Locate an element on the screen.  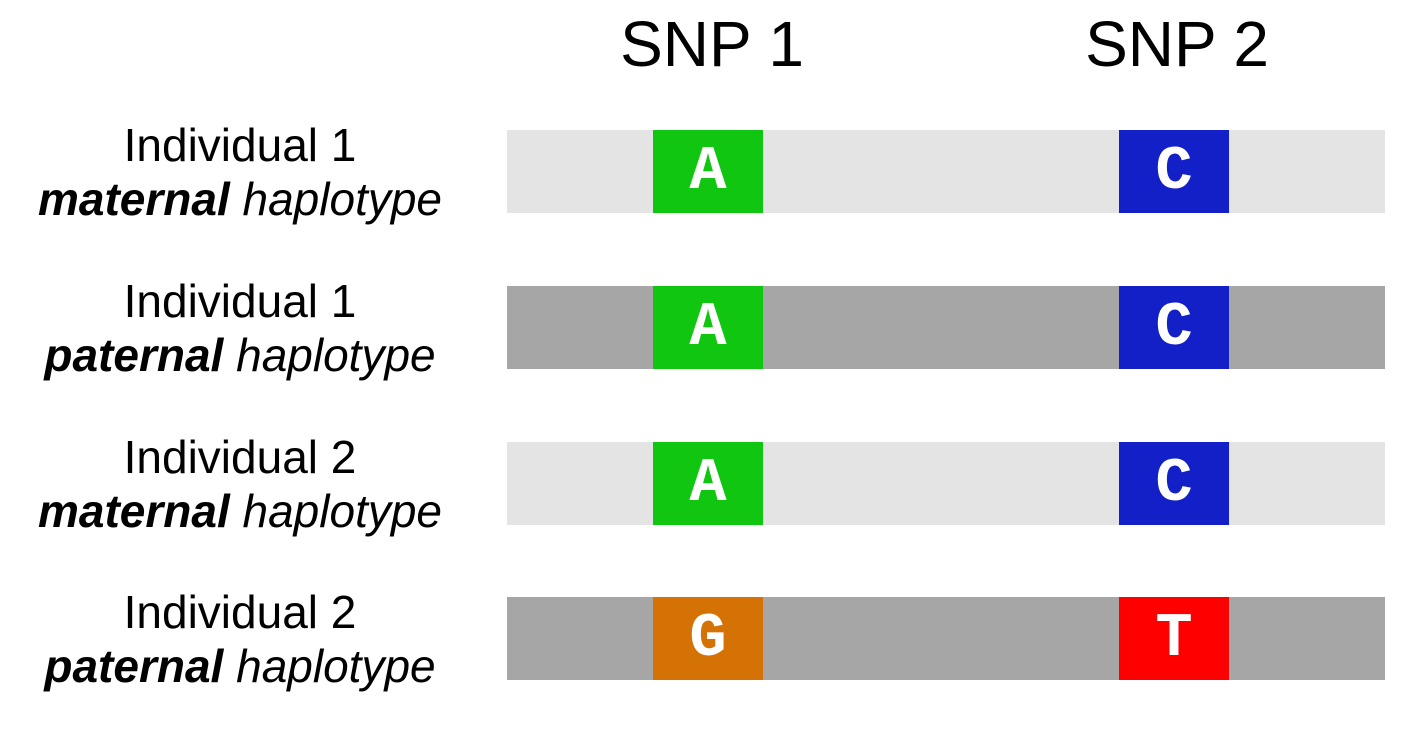
row-label: Individual 1 paternal haplotype is located at coordinates (240, 328).